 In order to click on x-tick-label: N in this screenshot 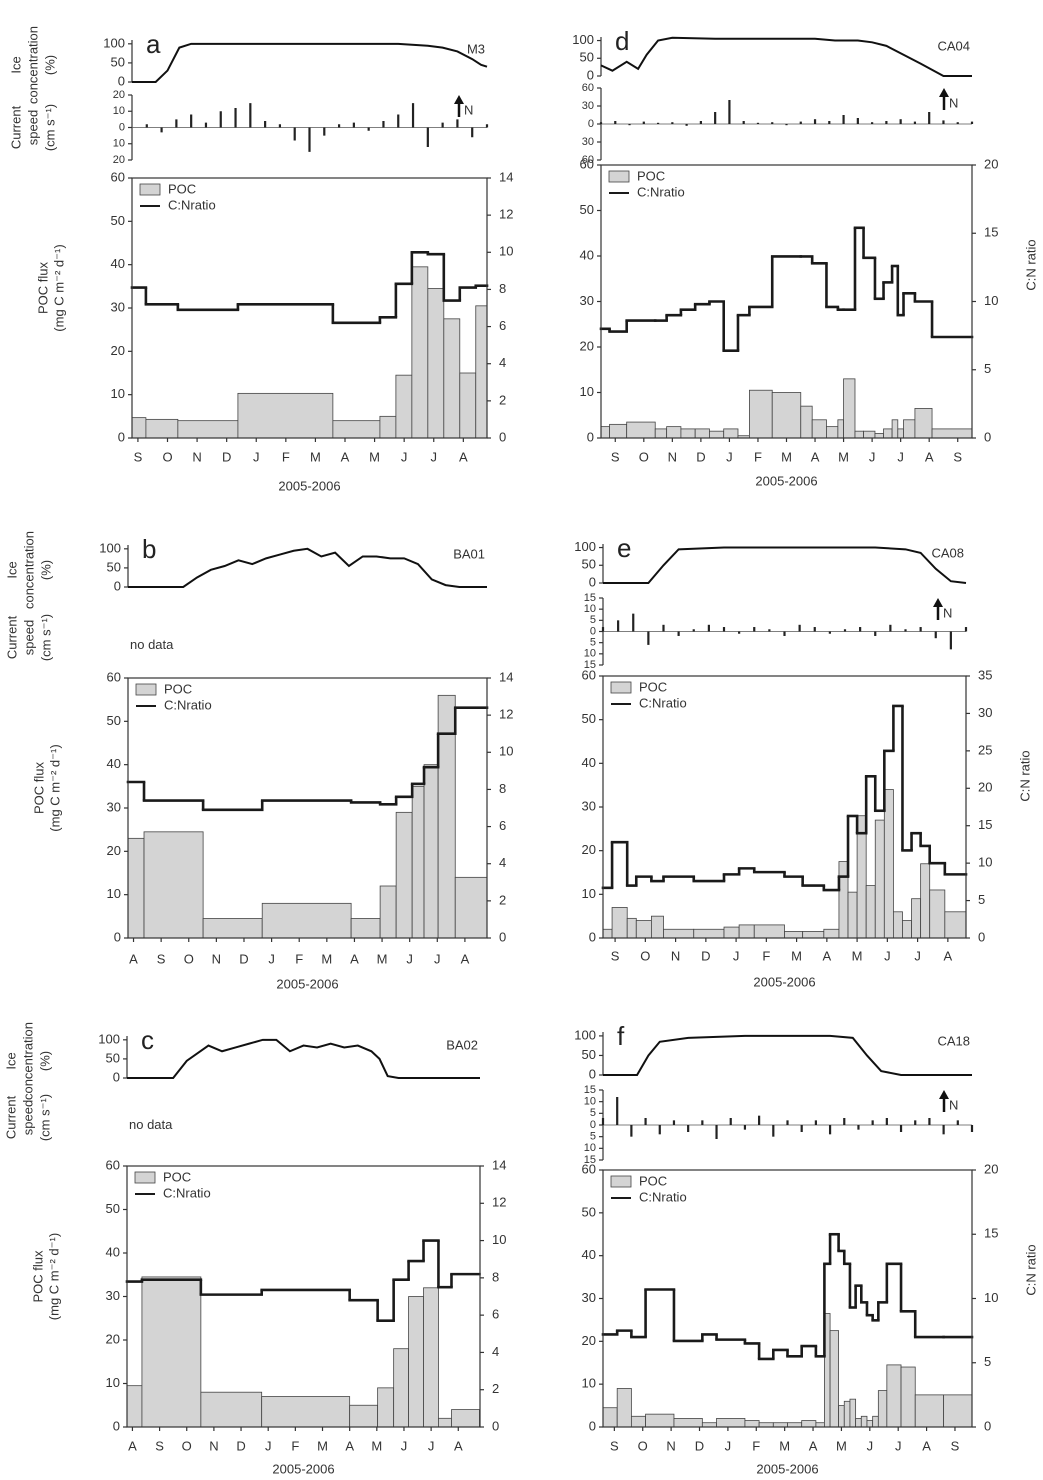, I will do `click(675, 955)`.